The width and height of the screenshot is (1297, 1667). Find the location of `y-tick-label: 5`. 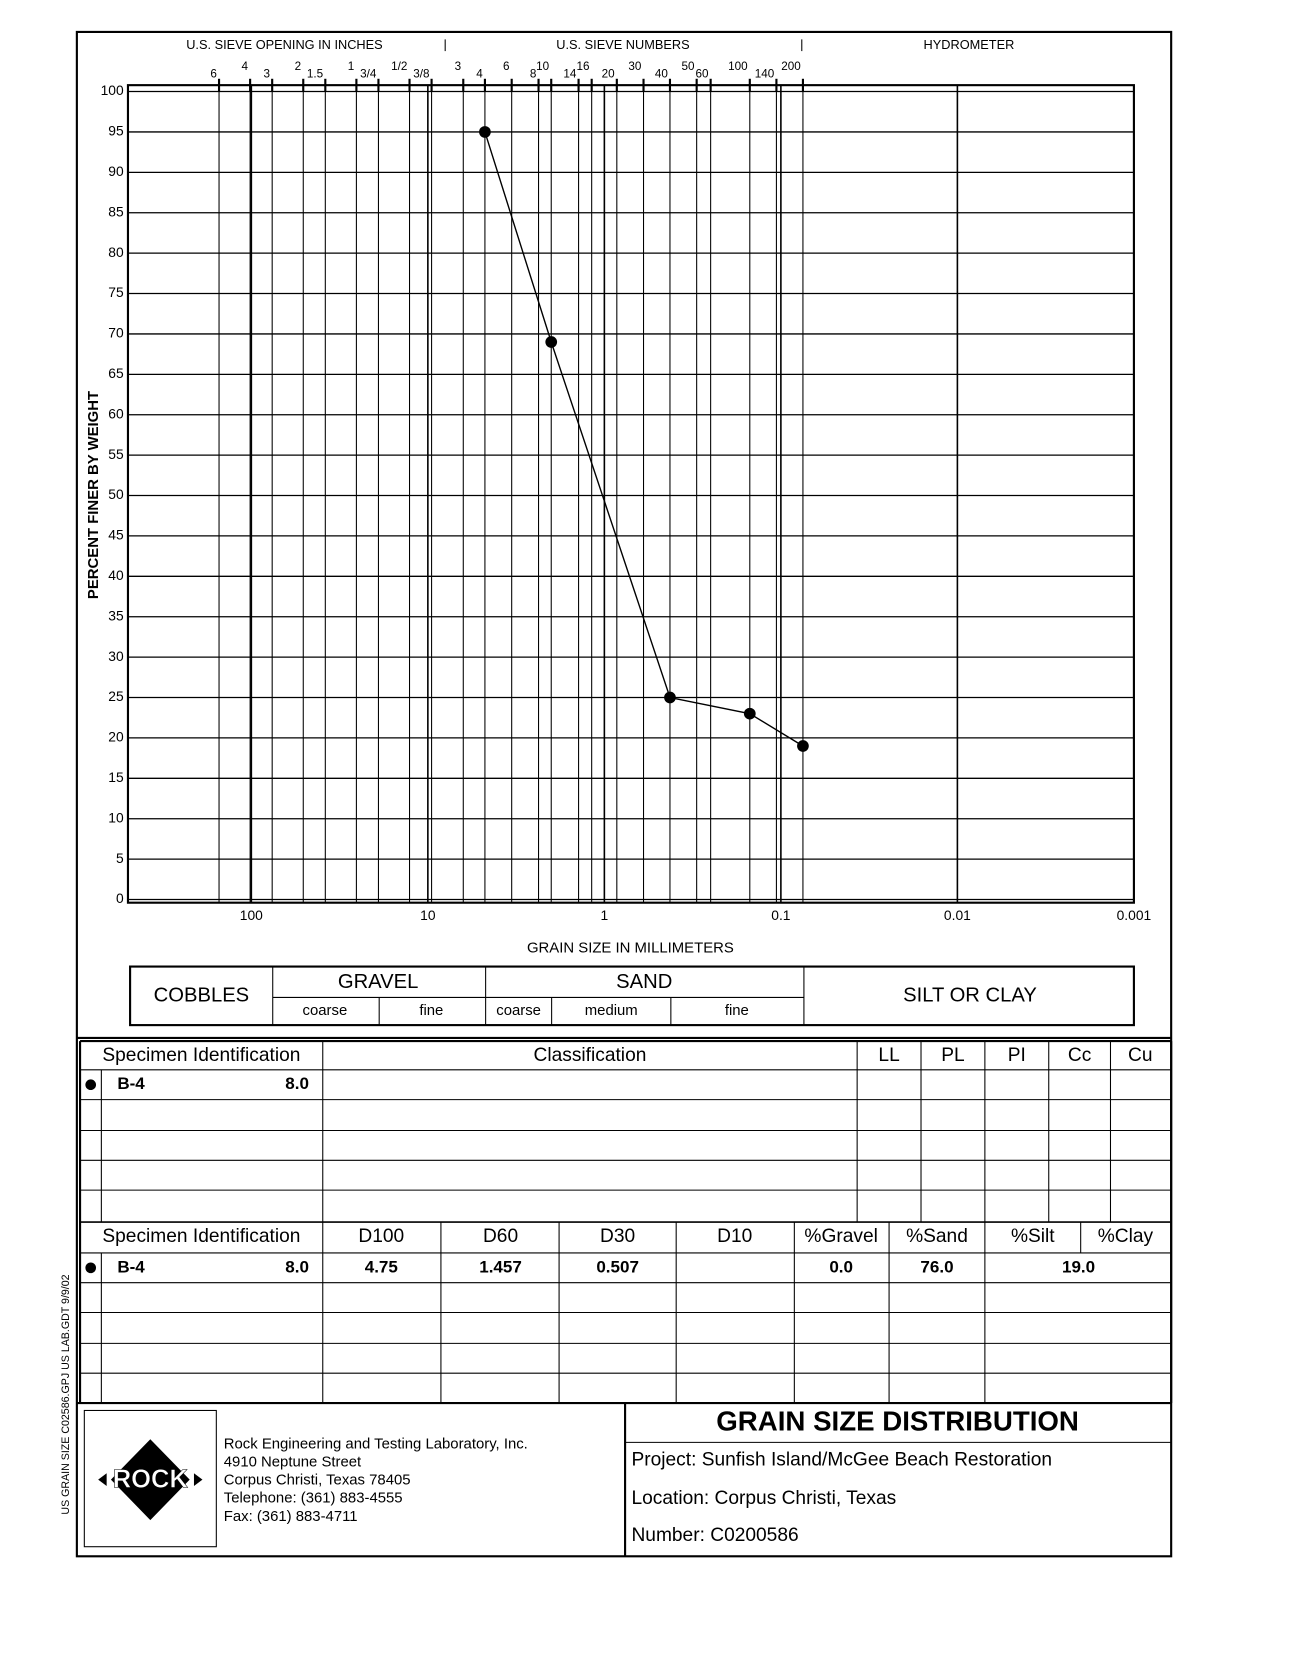

y-tick-label: 5 is located at coordinates (120, 858).